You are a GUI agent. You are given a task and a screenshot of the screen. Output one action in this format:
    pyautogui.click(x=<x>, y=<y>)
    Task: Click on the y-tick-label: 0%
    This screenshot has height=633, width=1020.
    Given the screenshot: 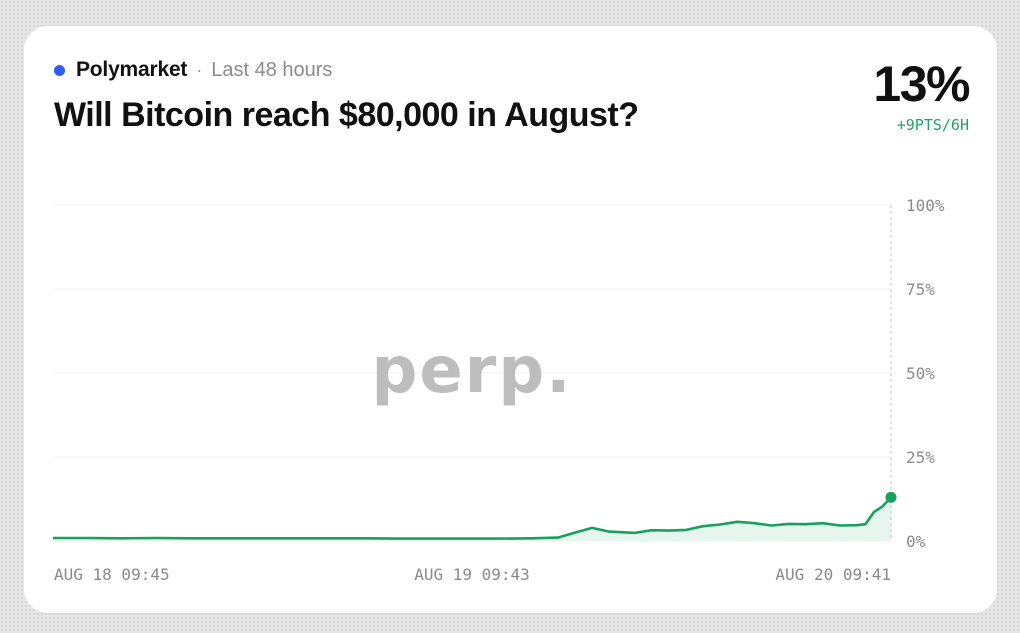 What is the action you would take?
    pyautogui.click(x=916, y=541)
    